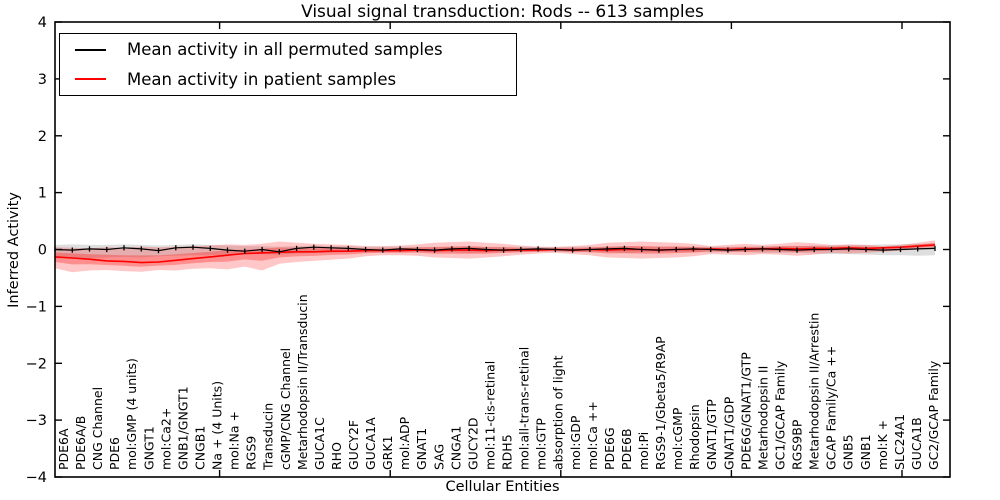 This screenshot has height=500, width=1000. I want to click on category-label: mol:GTP, so click(541, 444).